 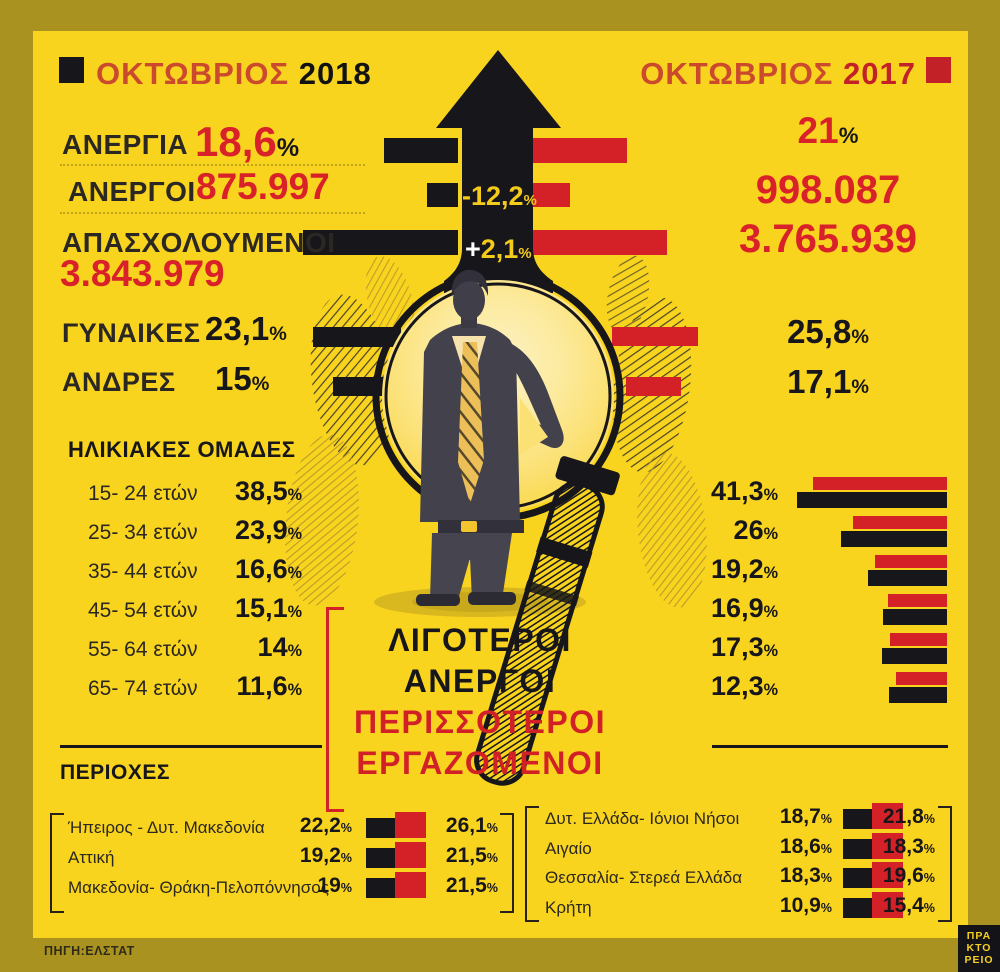 What do you see at coordinates (737, 647) in the screenshot?
I see `value: 17,3` at bounding box center [737, 647].